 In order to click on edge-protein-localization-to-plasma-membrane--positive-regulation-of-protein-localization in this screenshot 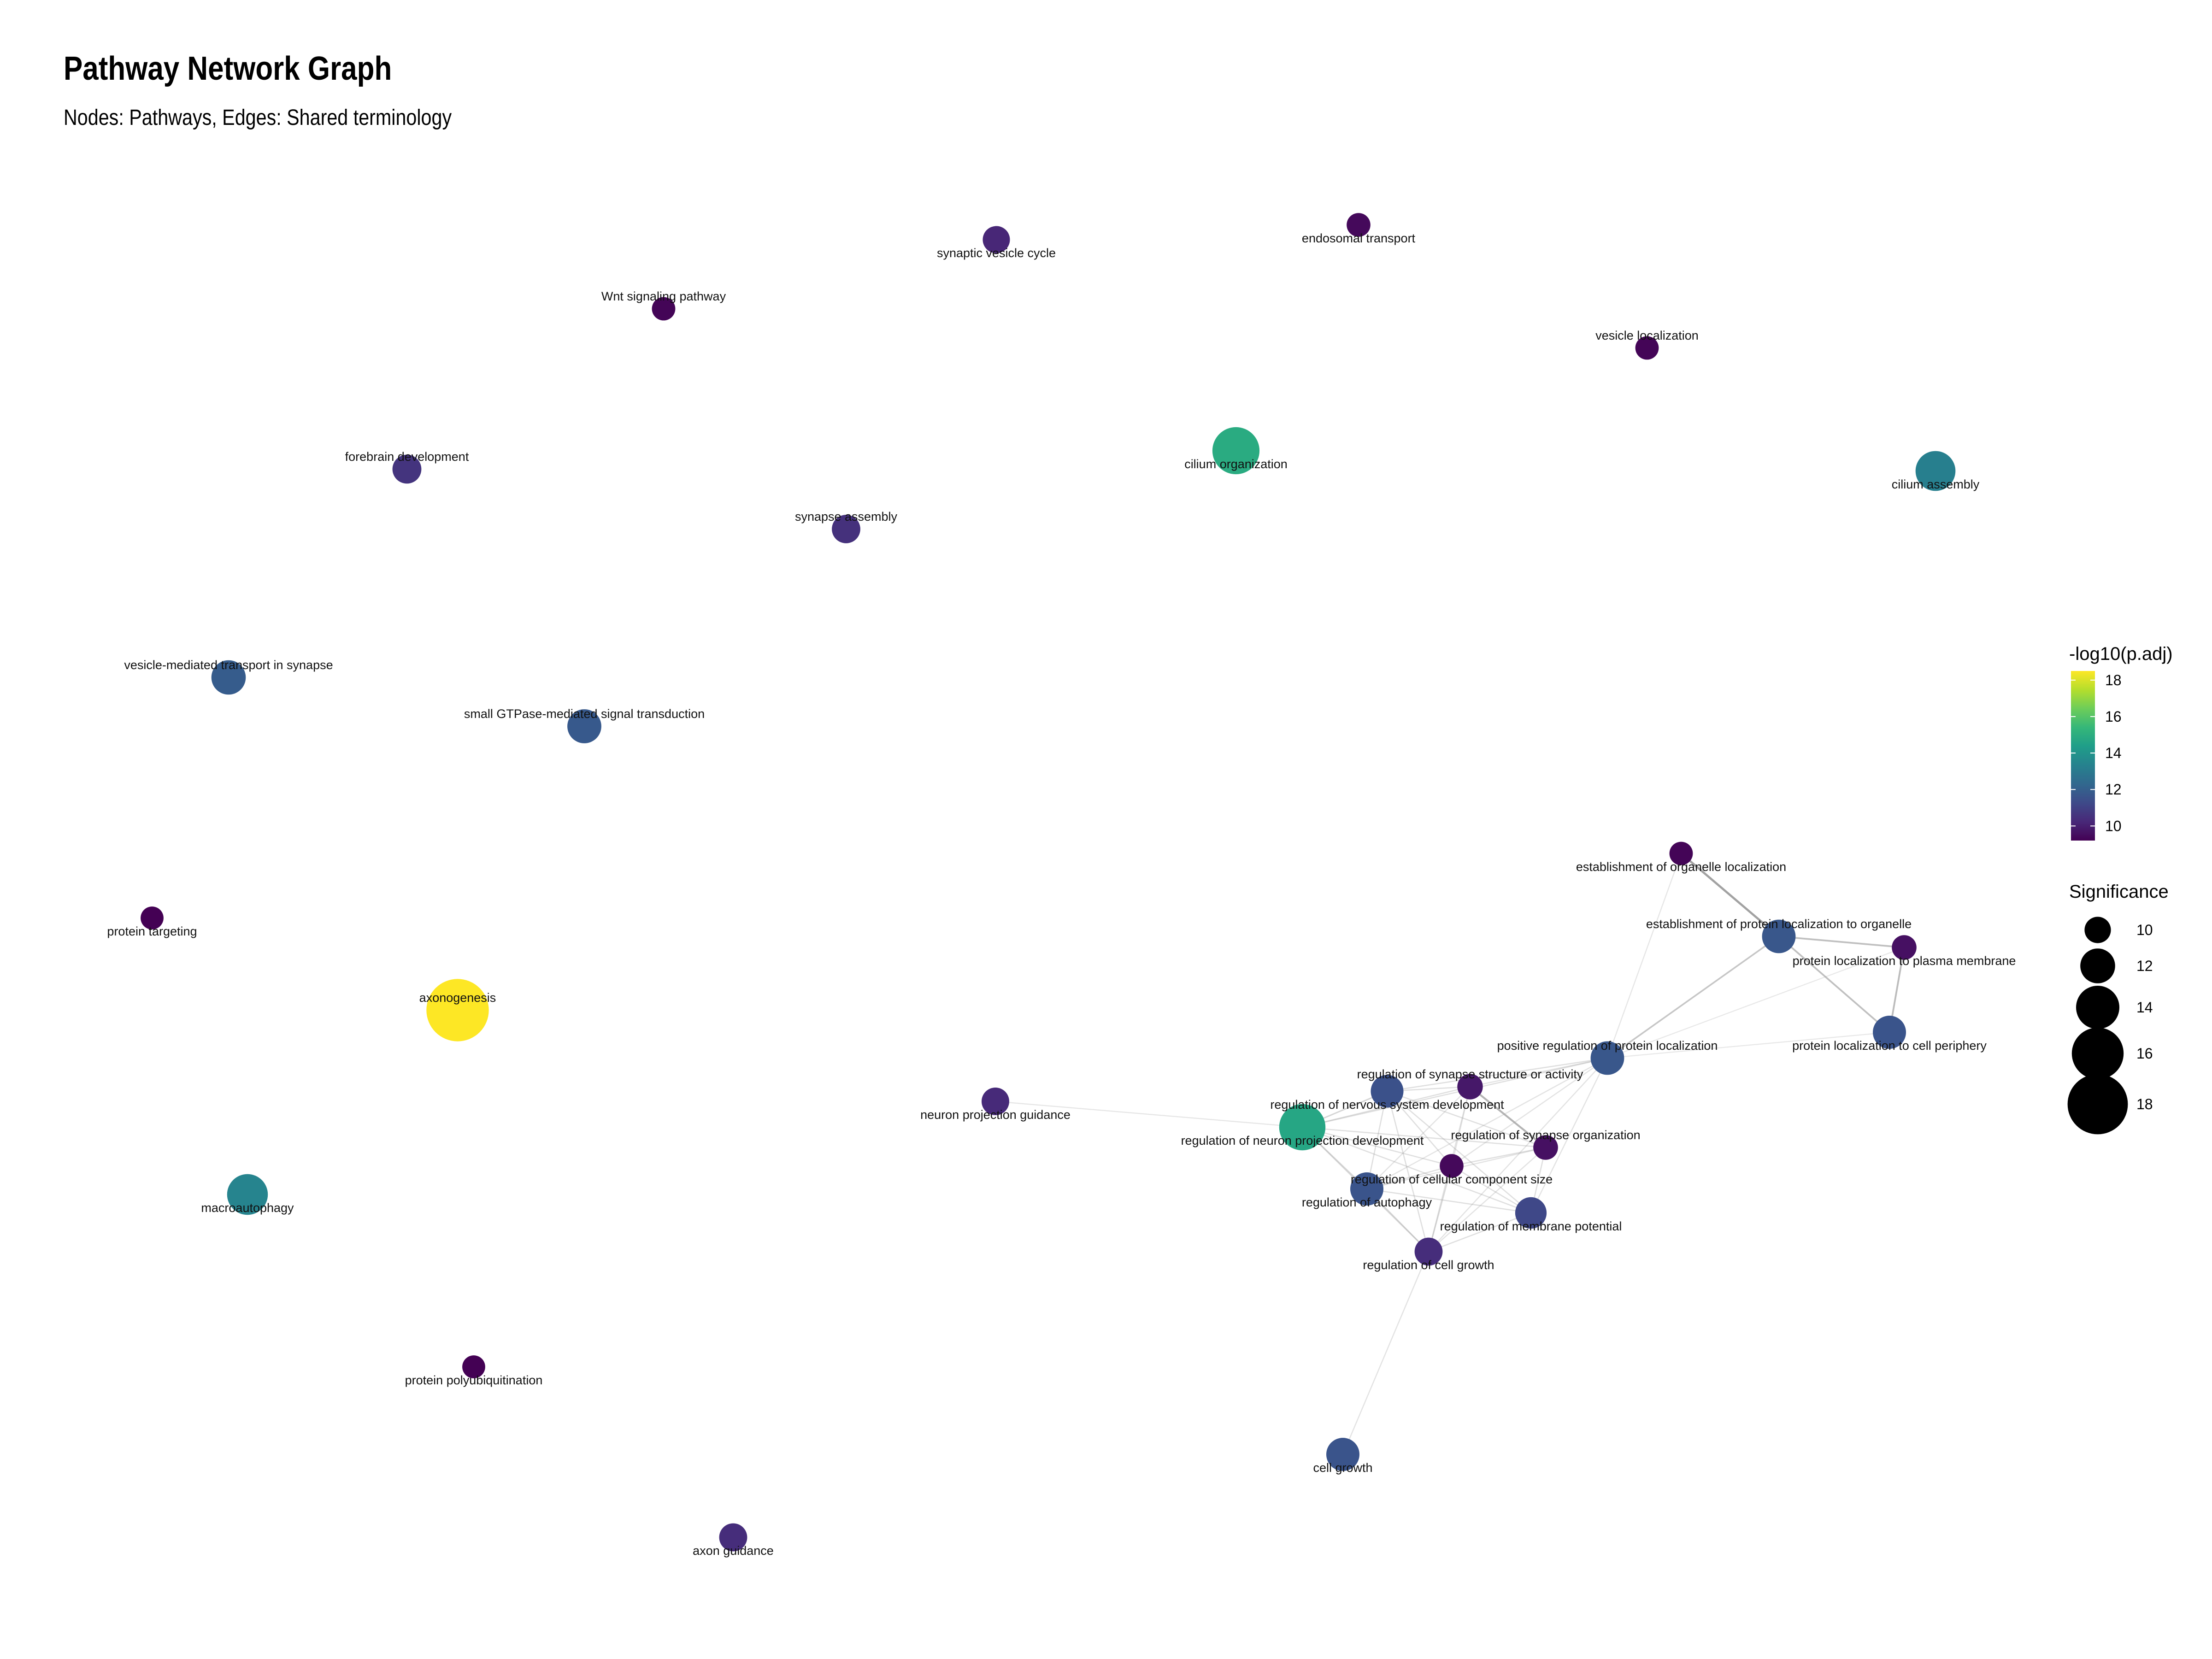, I will do `click(1756, 1003)`.